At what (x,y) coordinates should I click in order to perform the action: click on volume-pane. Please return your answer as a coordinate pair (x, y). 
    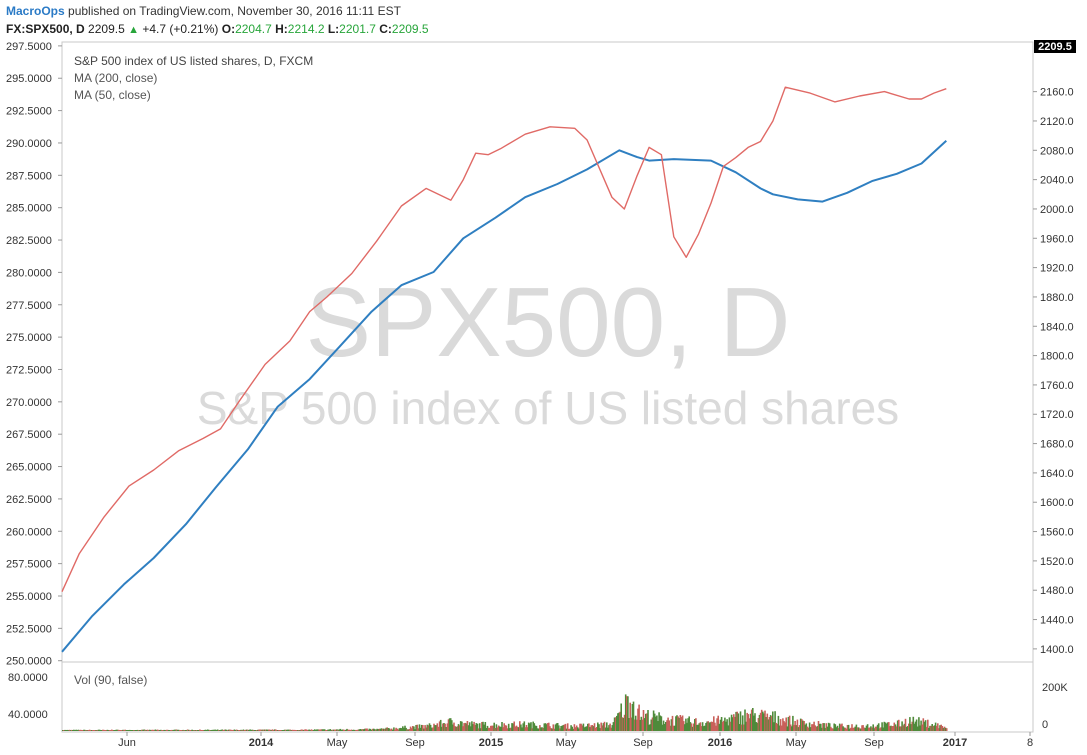
    Looking at the image, I should click on (547, 697).